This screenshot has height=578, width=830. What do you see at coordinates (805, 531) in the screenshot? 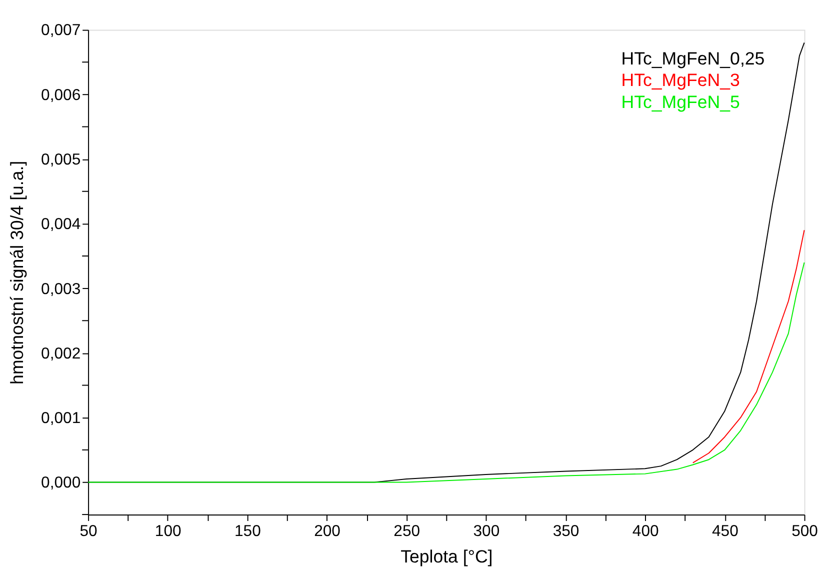
I see `x-tick-label: 500` at bounding box center [805, 531].